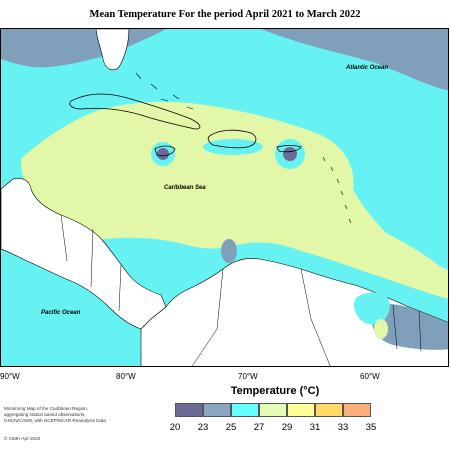  I want to click on longitude-tick-60w: 60°W, so click(370, 376).